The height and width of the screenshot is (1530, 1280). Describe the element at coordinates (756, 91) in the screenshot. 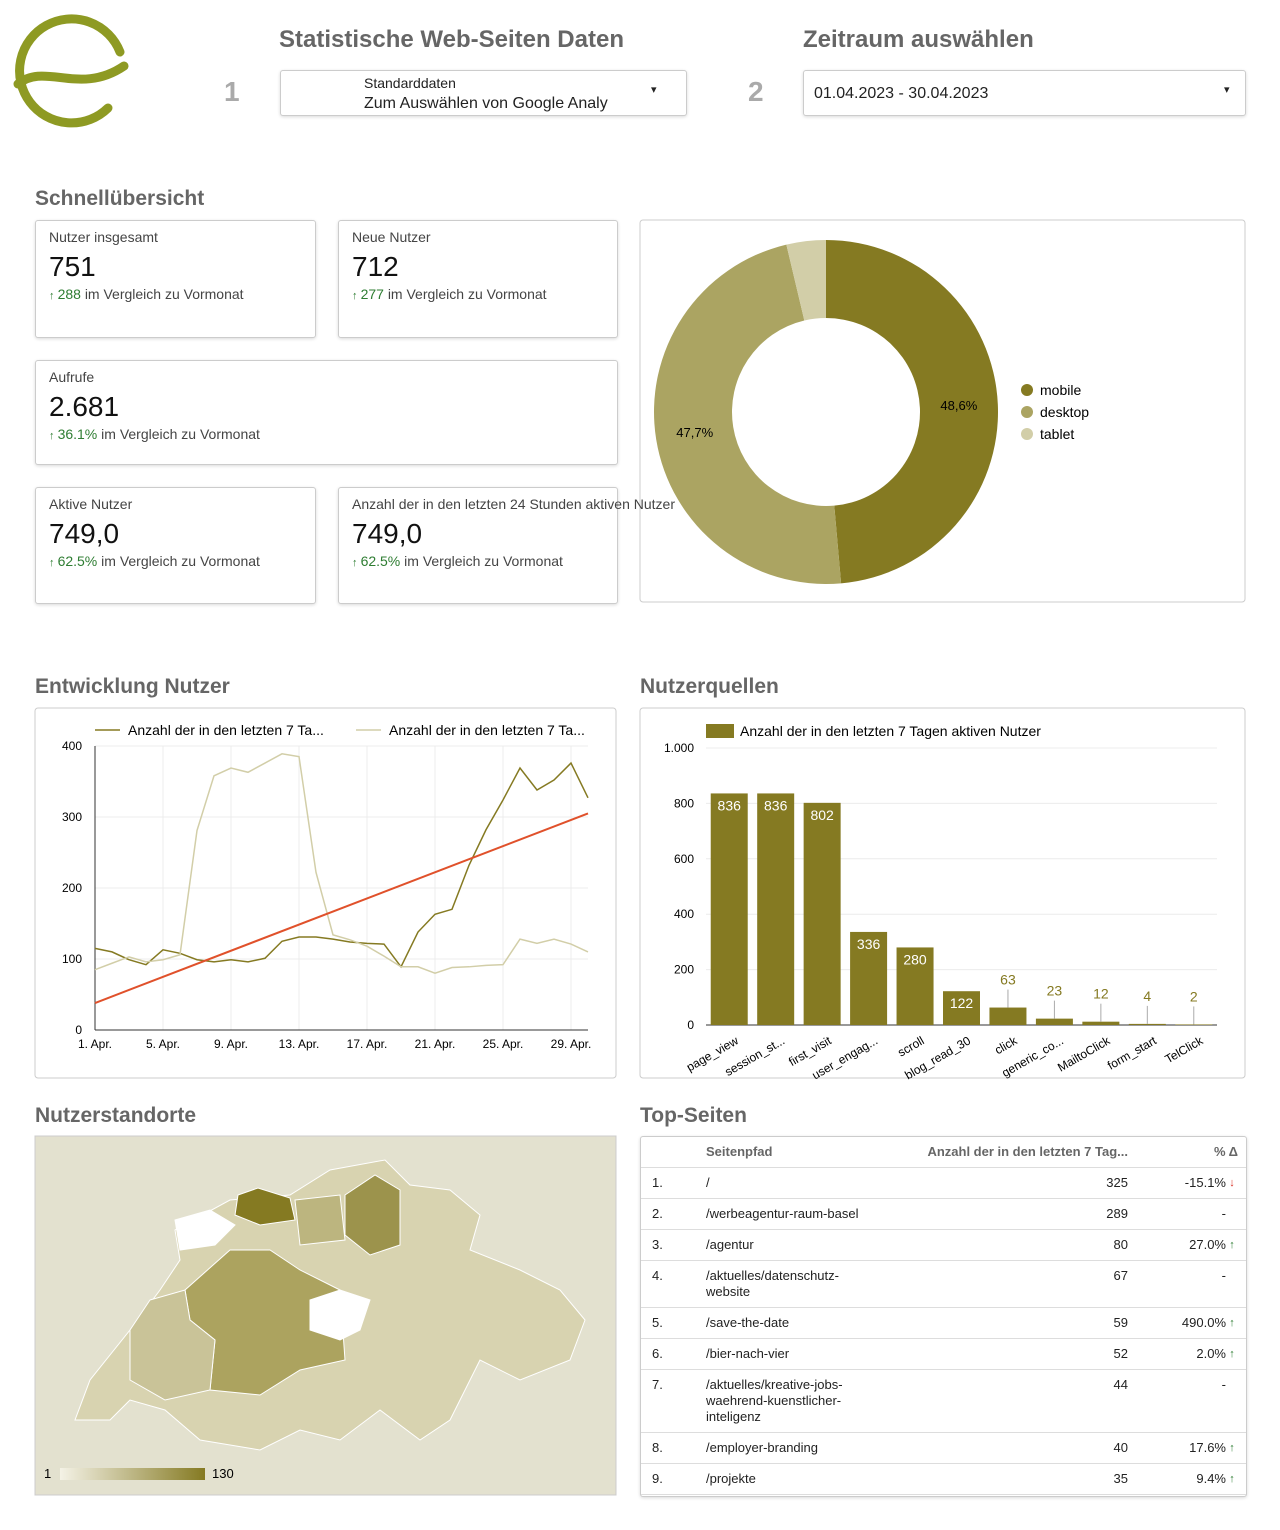

I see `step-number: 2` at that location.